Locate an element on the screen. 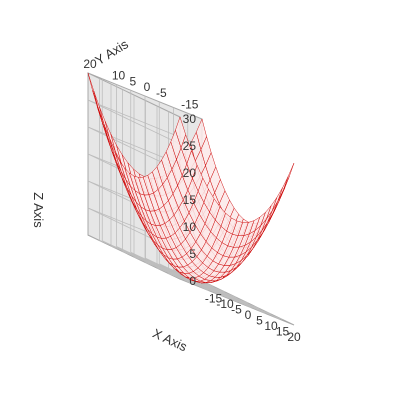  z-tick-label: 20 is located at coordinates (190, 173).